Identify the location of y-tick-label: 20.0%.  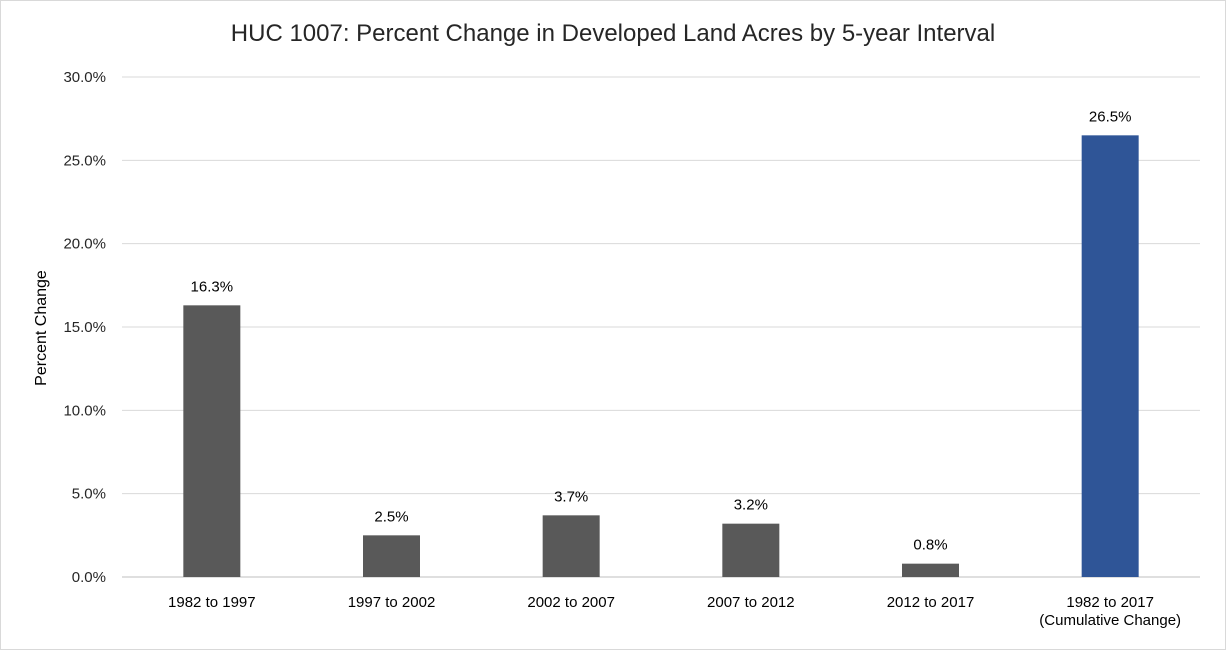
(84, 244).